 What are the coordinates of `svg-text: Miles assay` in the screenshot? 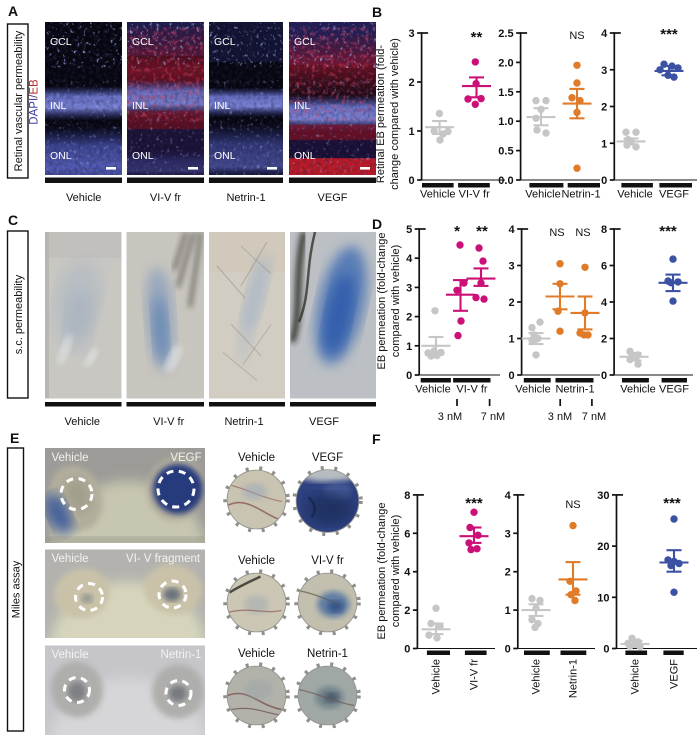 It's located at (17, 589).